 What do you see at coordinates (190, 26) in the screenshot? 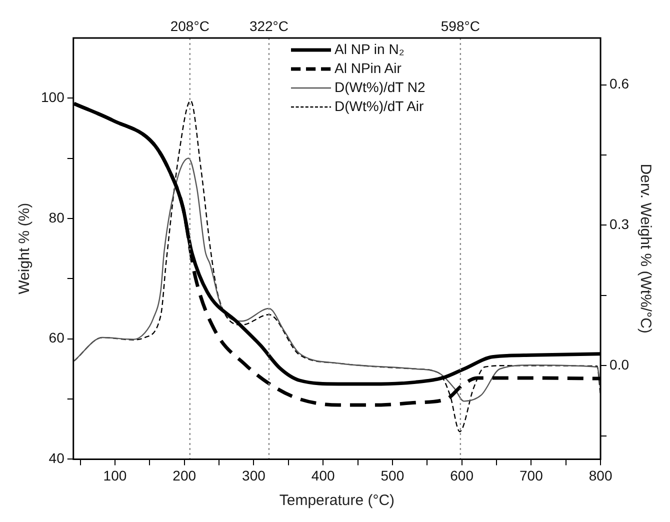
I see `ref-line-label: 208°C` at bounding box center [190, 26].